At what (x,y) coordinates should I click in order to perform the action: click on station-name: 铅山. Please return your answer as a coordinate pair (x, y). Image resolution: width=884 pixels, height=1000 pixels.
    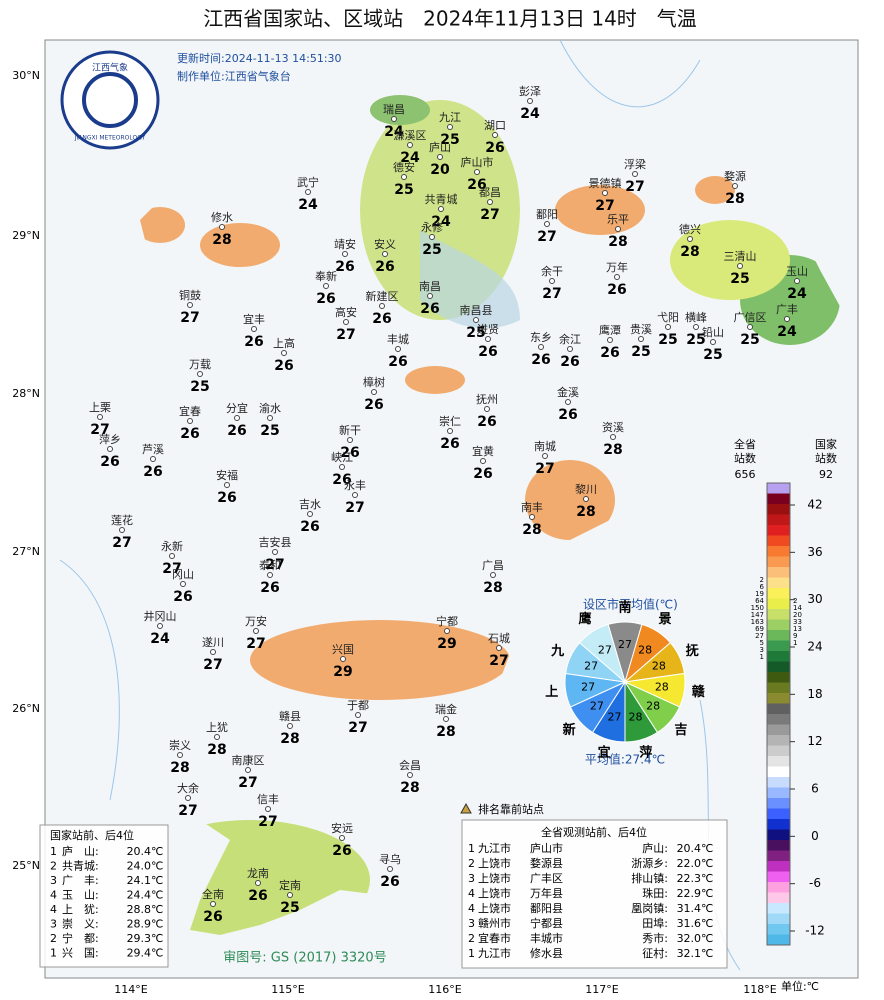
    Looking at the image, I should click on (713, 332).